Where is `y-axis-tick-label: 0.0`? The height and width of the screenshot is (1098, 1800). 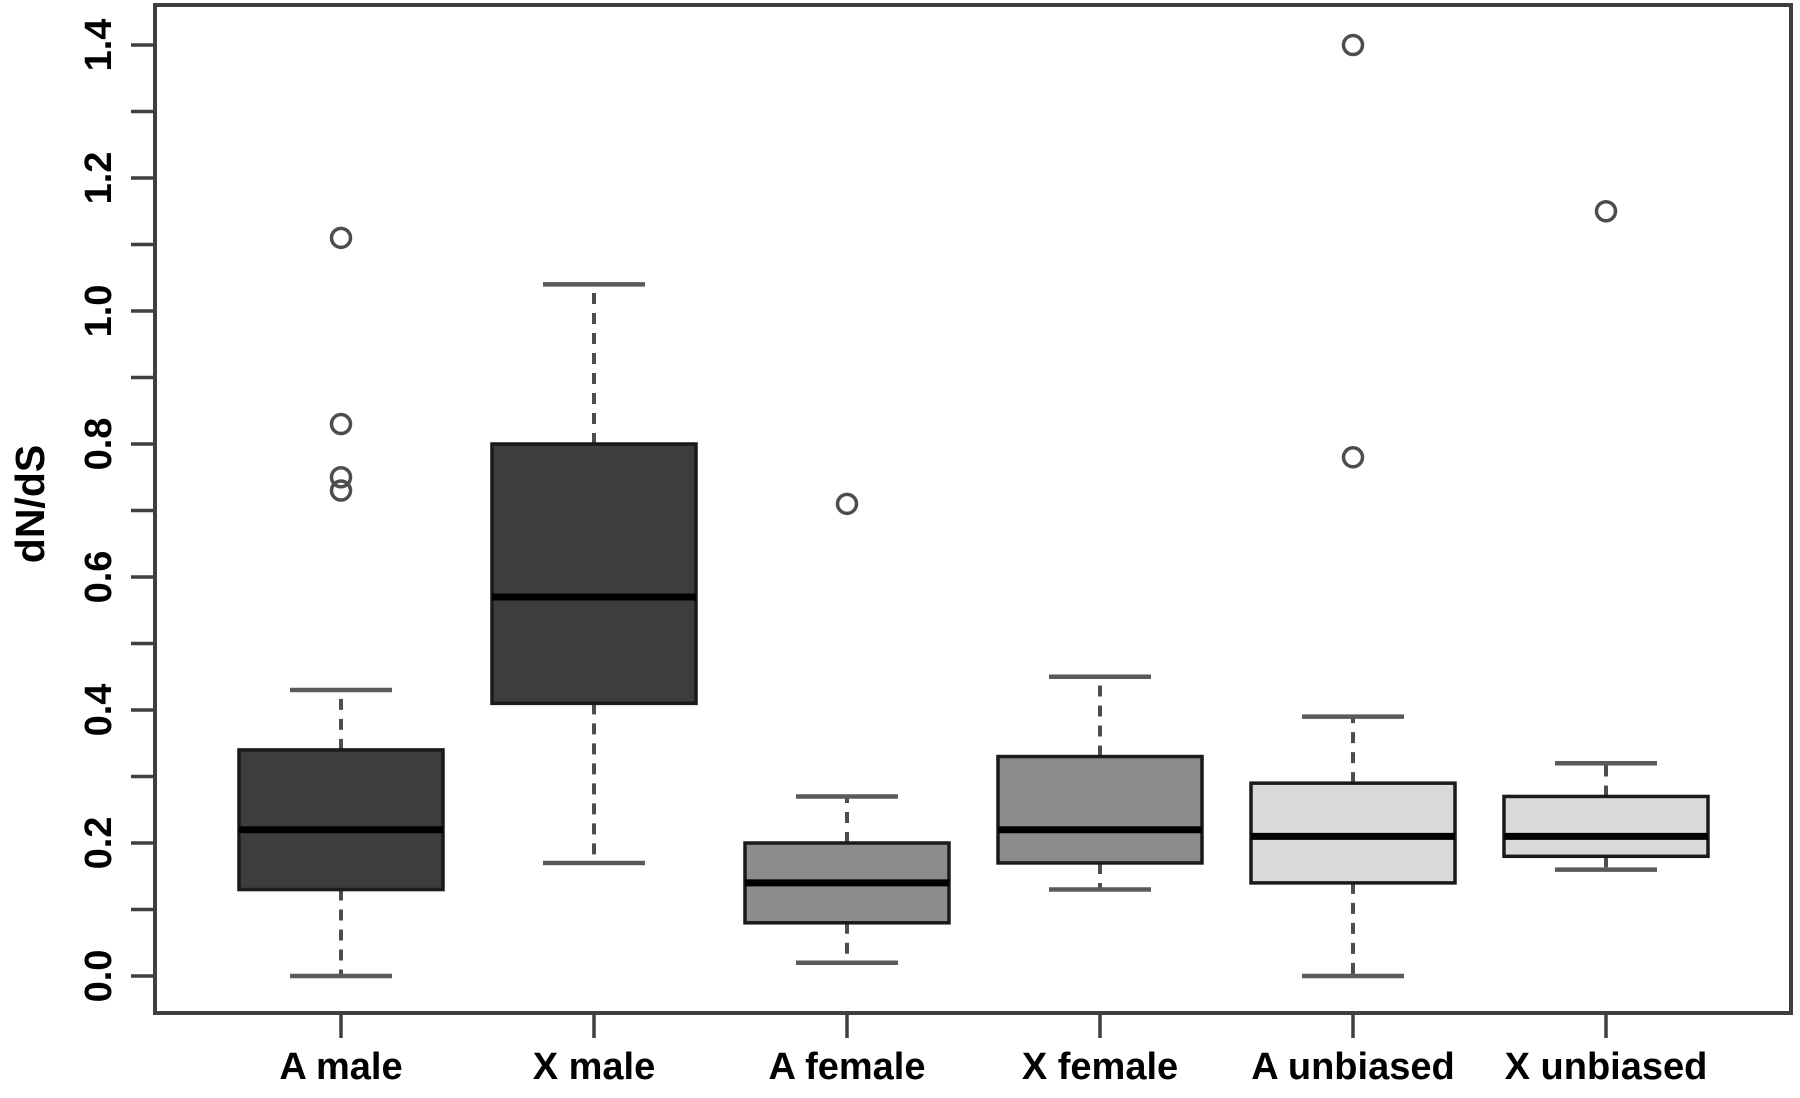
y-axis-tick-label: 0.0 is located at coordinates (99, 976).